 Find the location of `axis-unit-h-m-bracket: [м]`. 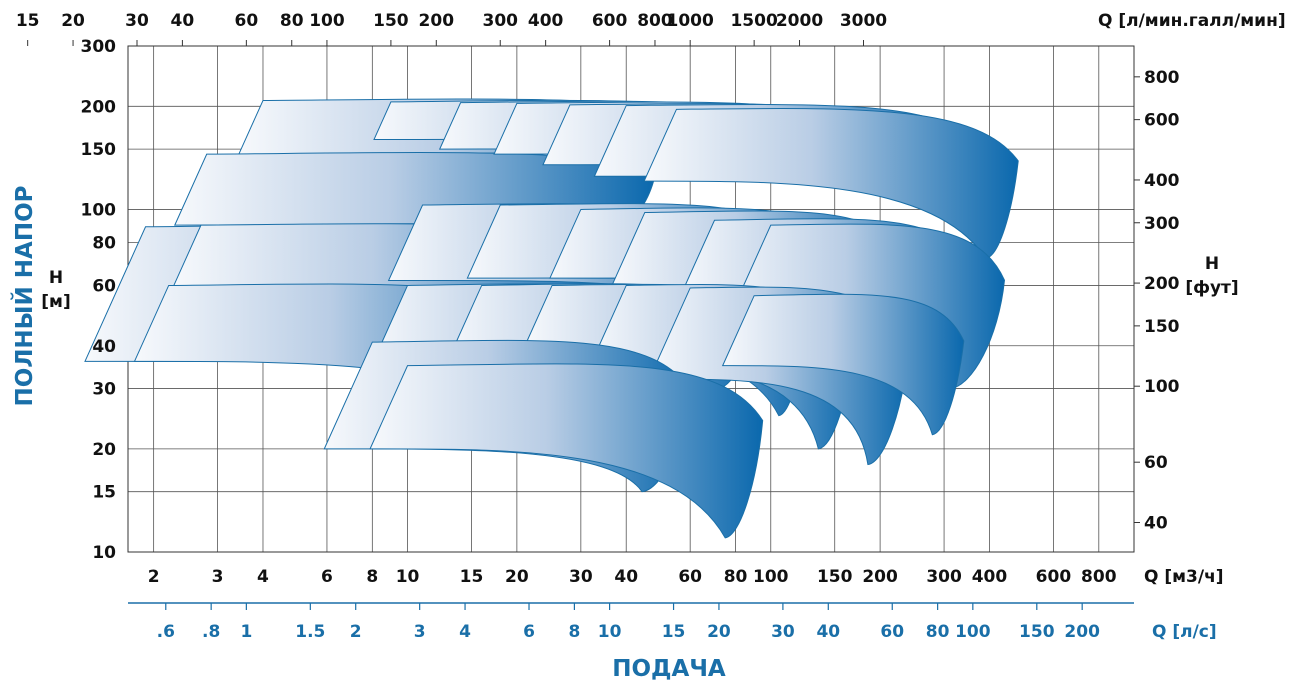

axis-unit-h-m-bracket: [м] is located at coordinates (55, 302).